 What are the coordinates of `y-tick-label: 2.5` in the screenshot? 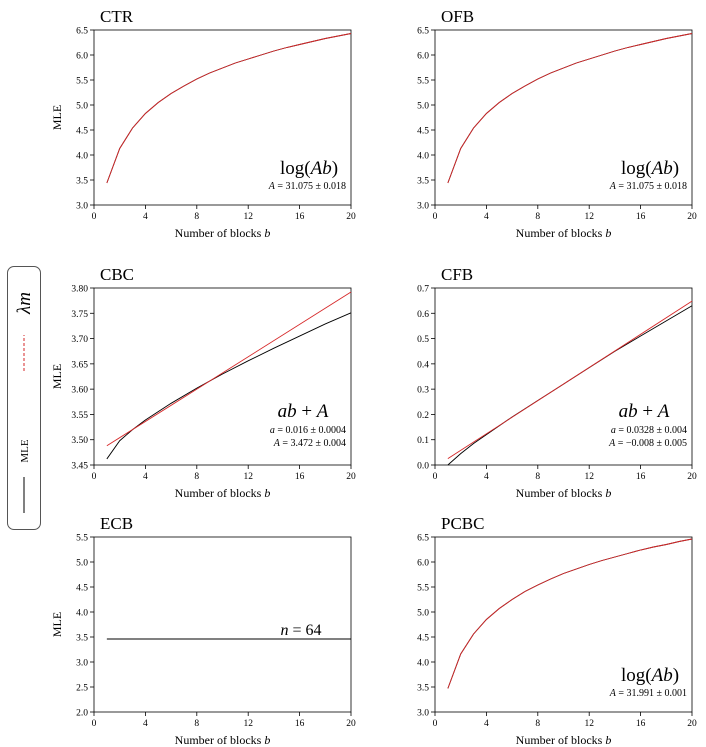 It's located at (82, 689).